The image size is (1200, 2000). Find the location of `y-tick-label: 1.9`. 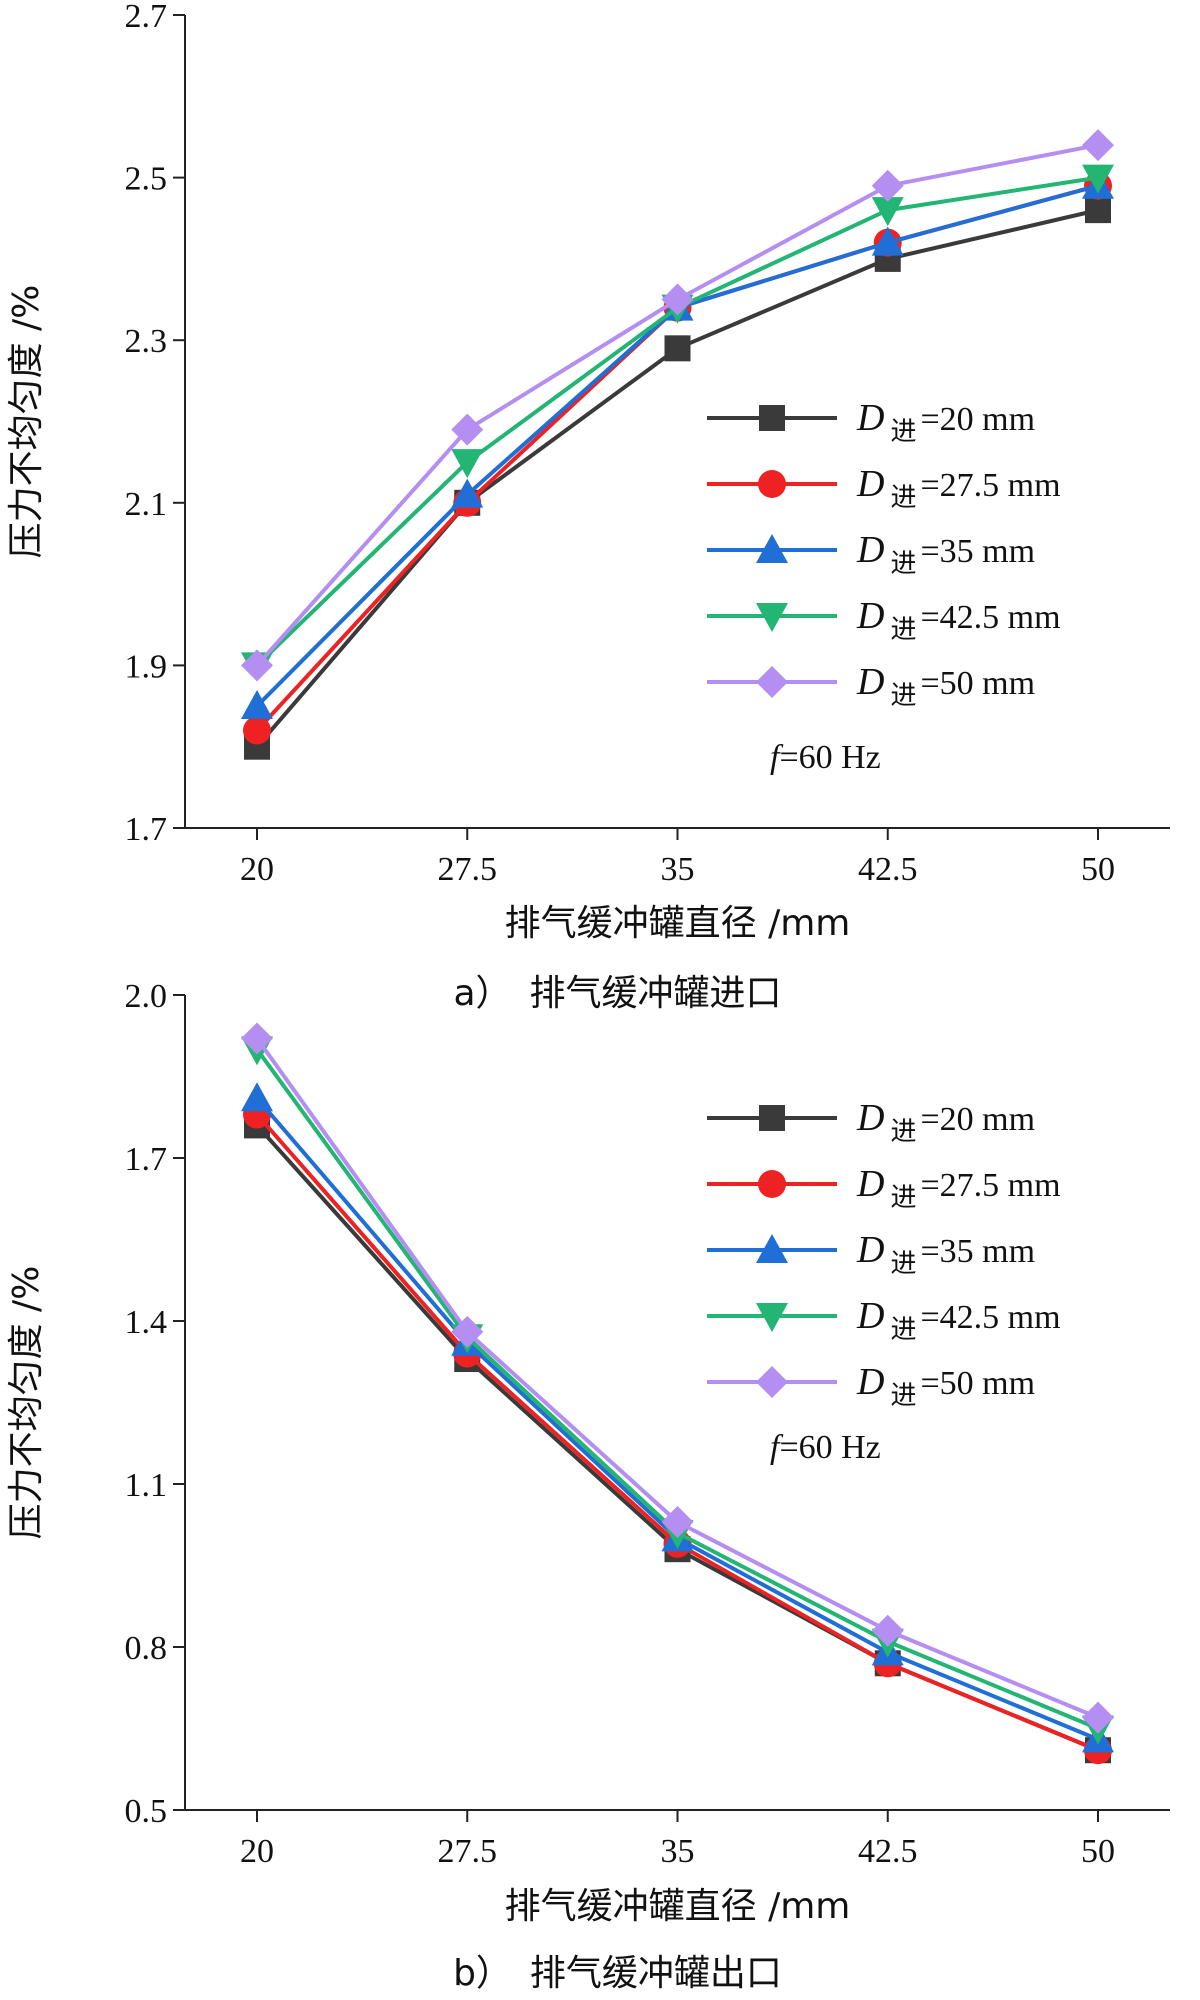

y-tick-label: 1.9 is located at coordinates (146, 666).